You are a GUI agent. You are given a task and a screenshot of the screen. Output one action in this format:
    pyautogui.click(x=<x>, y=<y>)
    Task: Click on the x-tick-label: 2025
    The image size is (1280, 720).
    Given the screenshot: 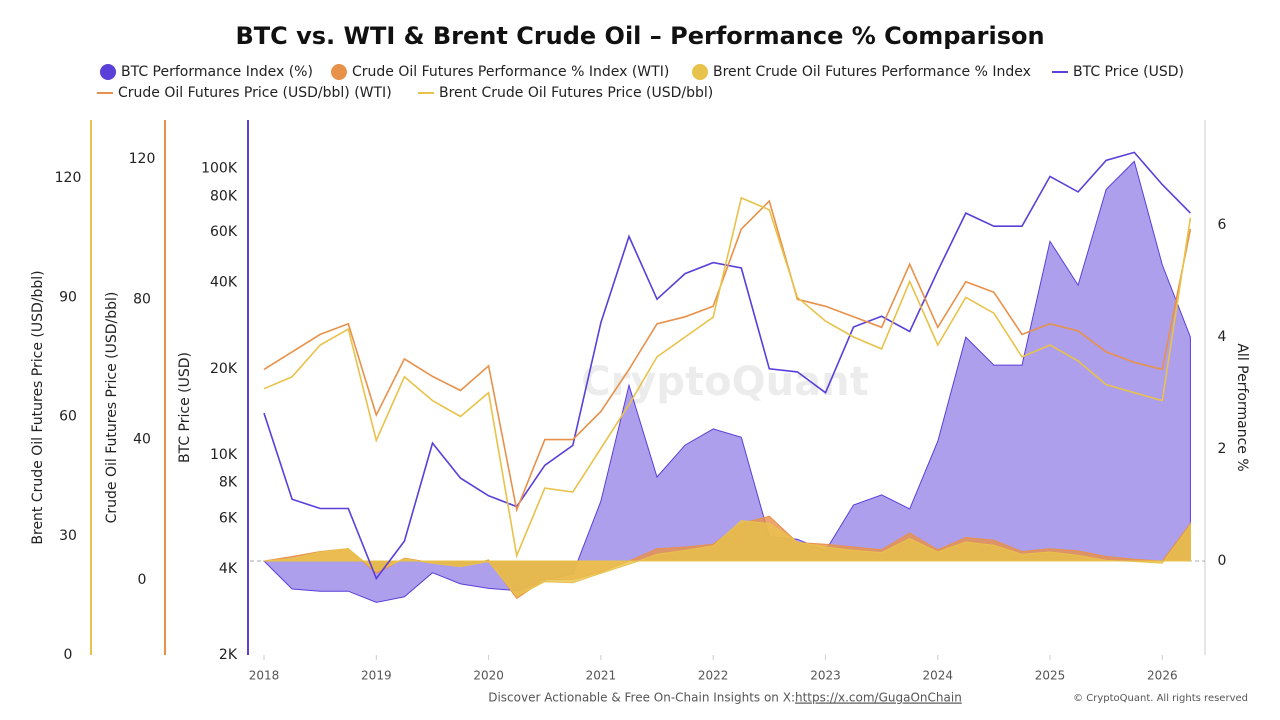 What is the action you would take?
    pyautogui.click(x=1050, y=676)
    